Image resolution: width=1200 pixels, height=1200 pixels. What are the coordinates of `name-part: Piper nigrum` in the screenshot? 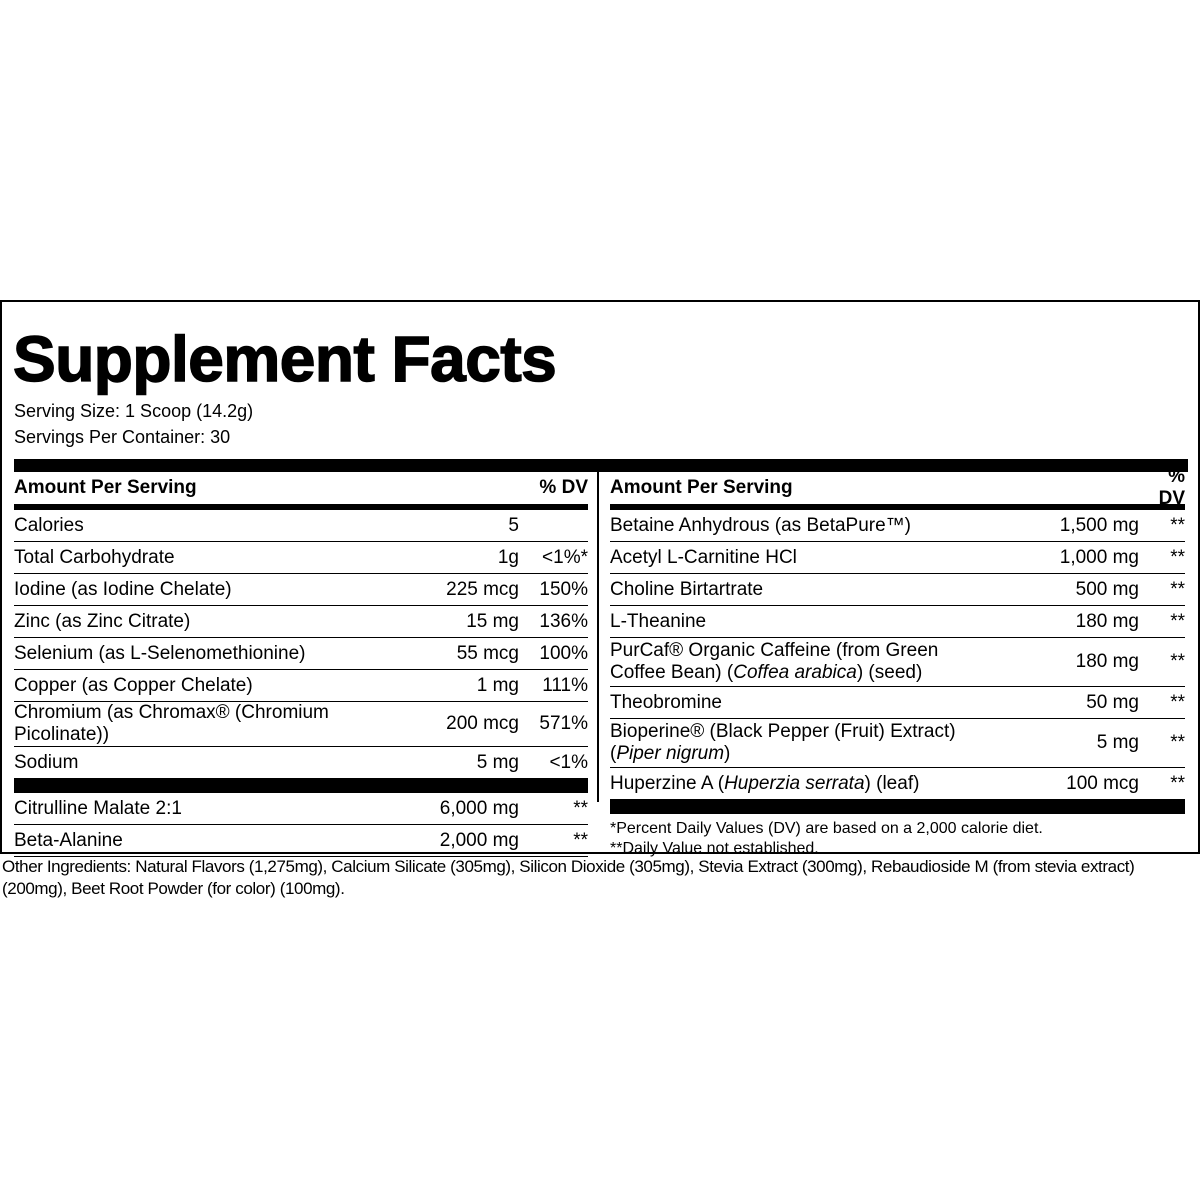 It's located at (670, 753).